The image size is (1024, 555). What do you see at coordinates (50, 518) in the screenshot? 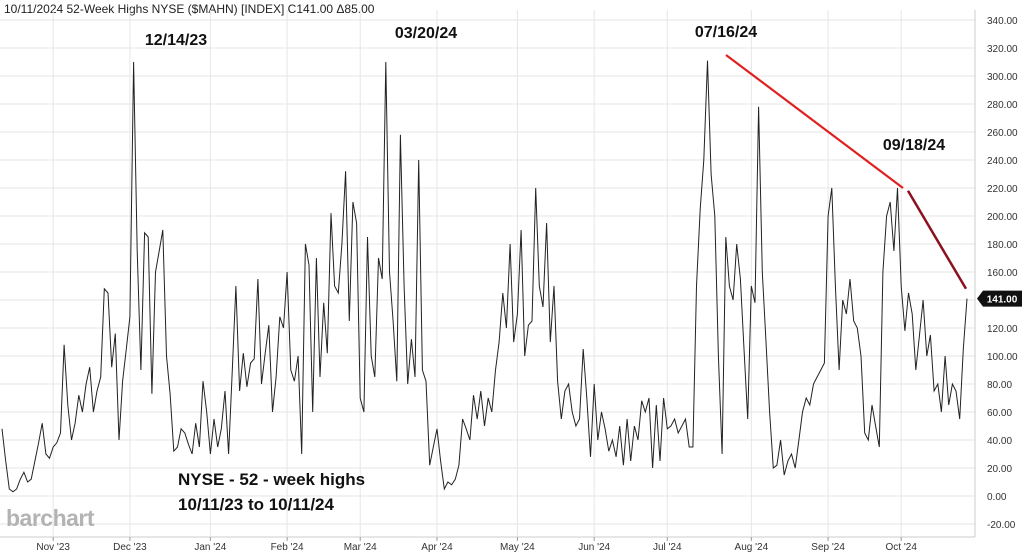
I see `barchart-logo: barchart` at bounding box center [50, 518].